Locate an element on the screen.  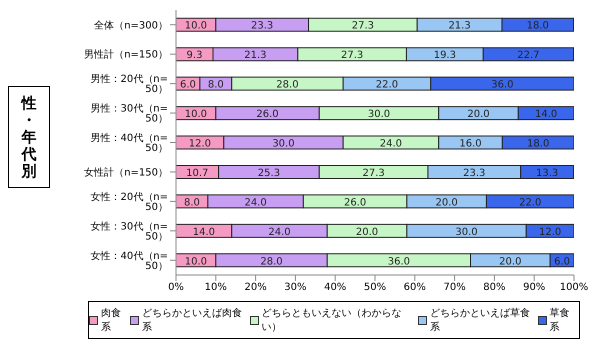
x-tick-label: 90% is located at coordinates (534, 288).